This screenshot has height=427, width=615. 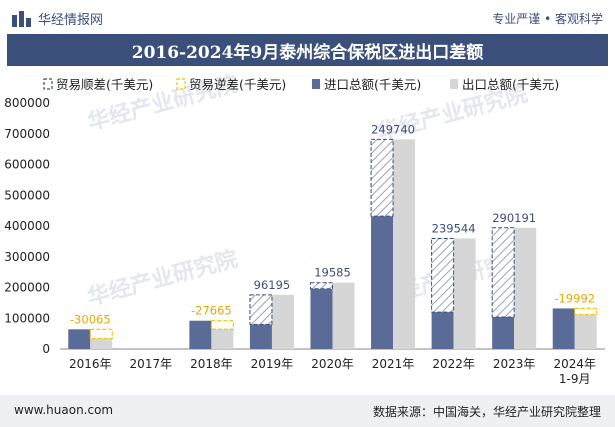 I want to click on legend-label-surplus: 贸易顺差(千美元), so click(x=104, y=84).